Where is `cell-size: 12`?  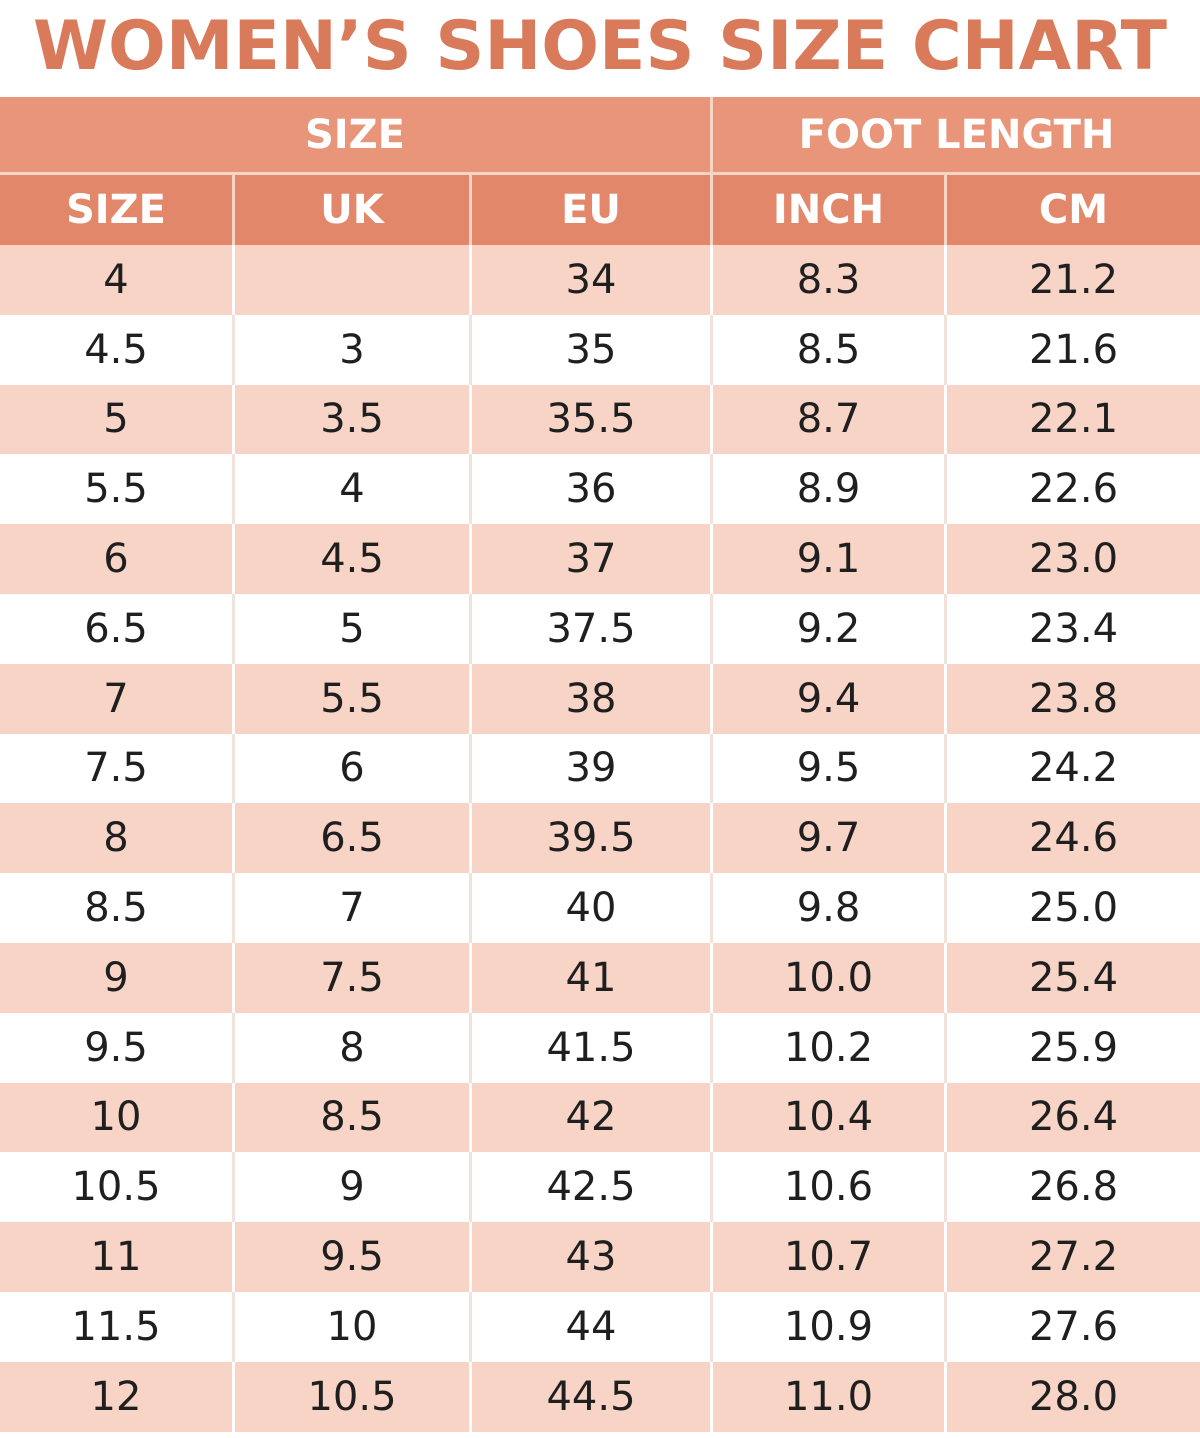
cell-size: 12 is located at coordinates (117, 1396).